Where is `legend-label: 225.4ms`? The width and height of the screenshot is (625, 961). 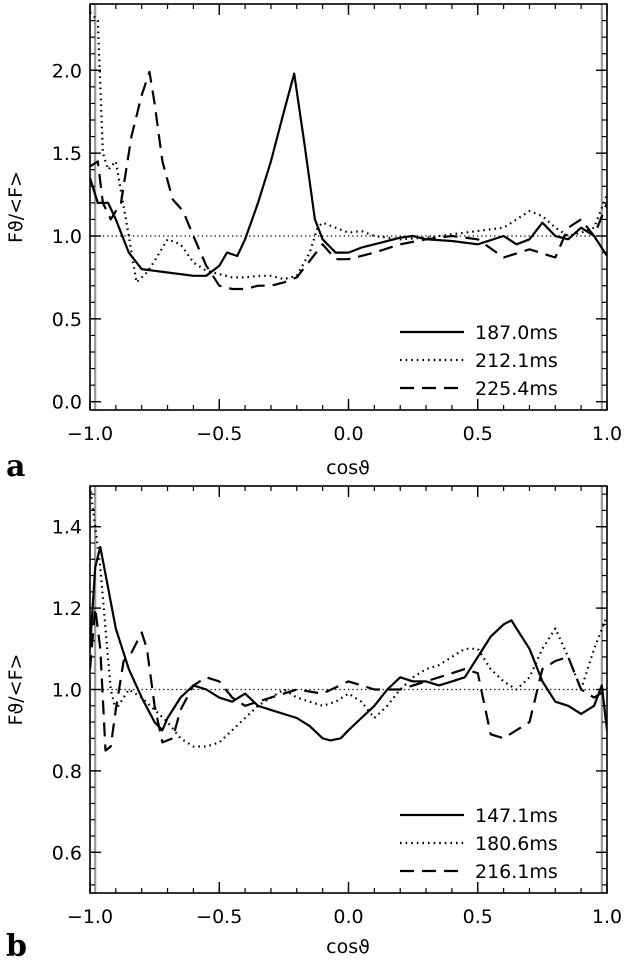
legend-label: 225.4ms is located at coordinates (516, 389).